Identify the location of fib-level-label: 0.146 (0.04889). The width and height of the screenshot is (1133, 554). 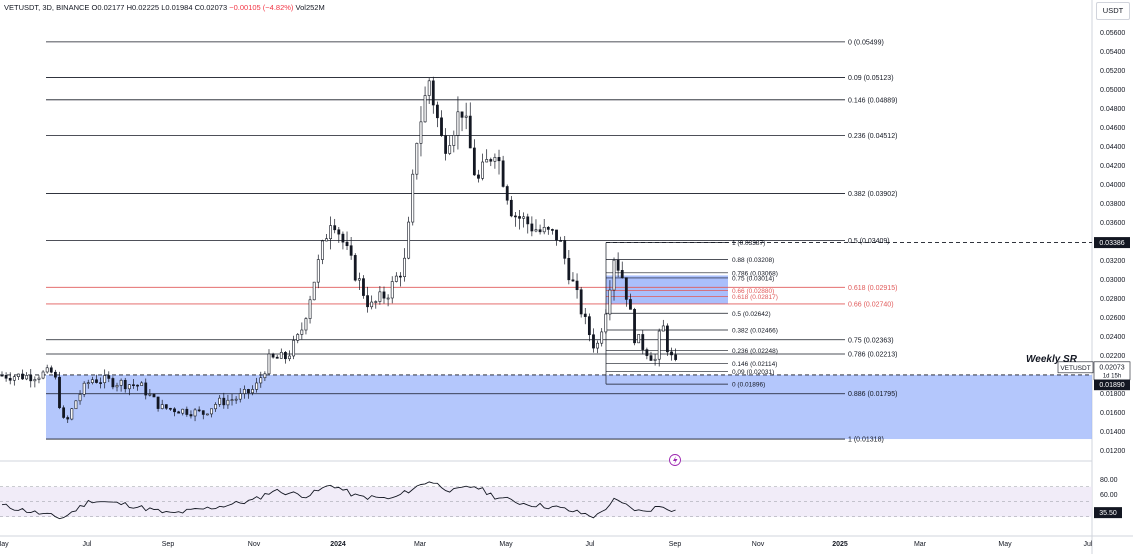
(872, 100).